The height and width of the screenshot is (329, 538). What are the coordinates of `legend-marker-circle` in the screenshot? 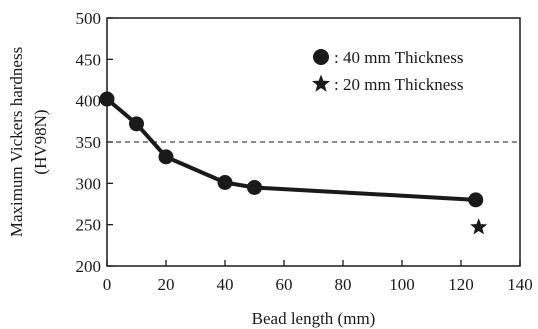 It's located at (321, 57).